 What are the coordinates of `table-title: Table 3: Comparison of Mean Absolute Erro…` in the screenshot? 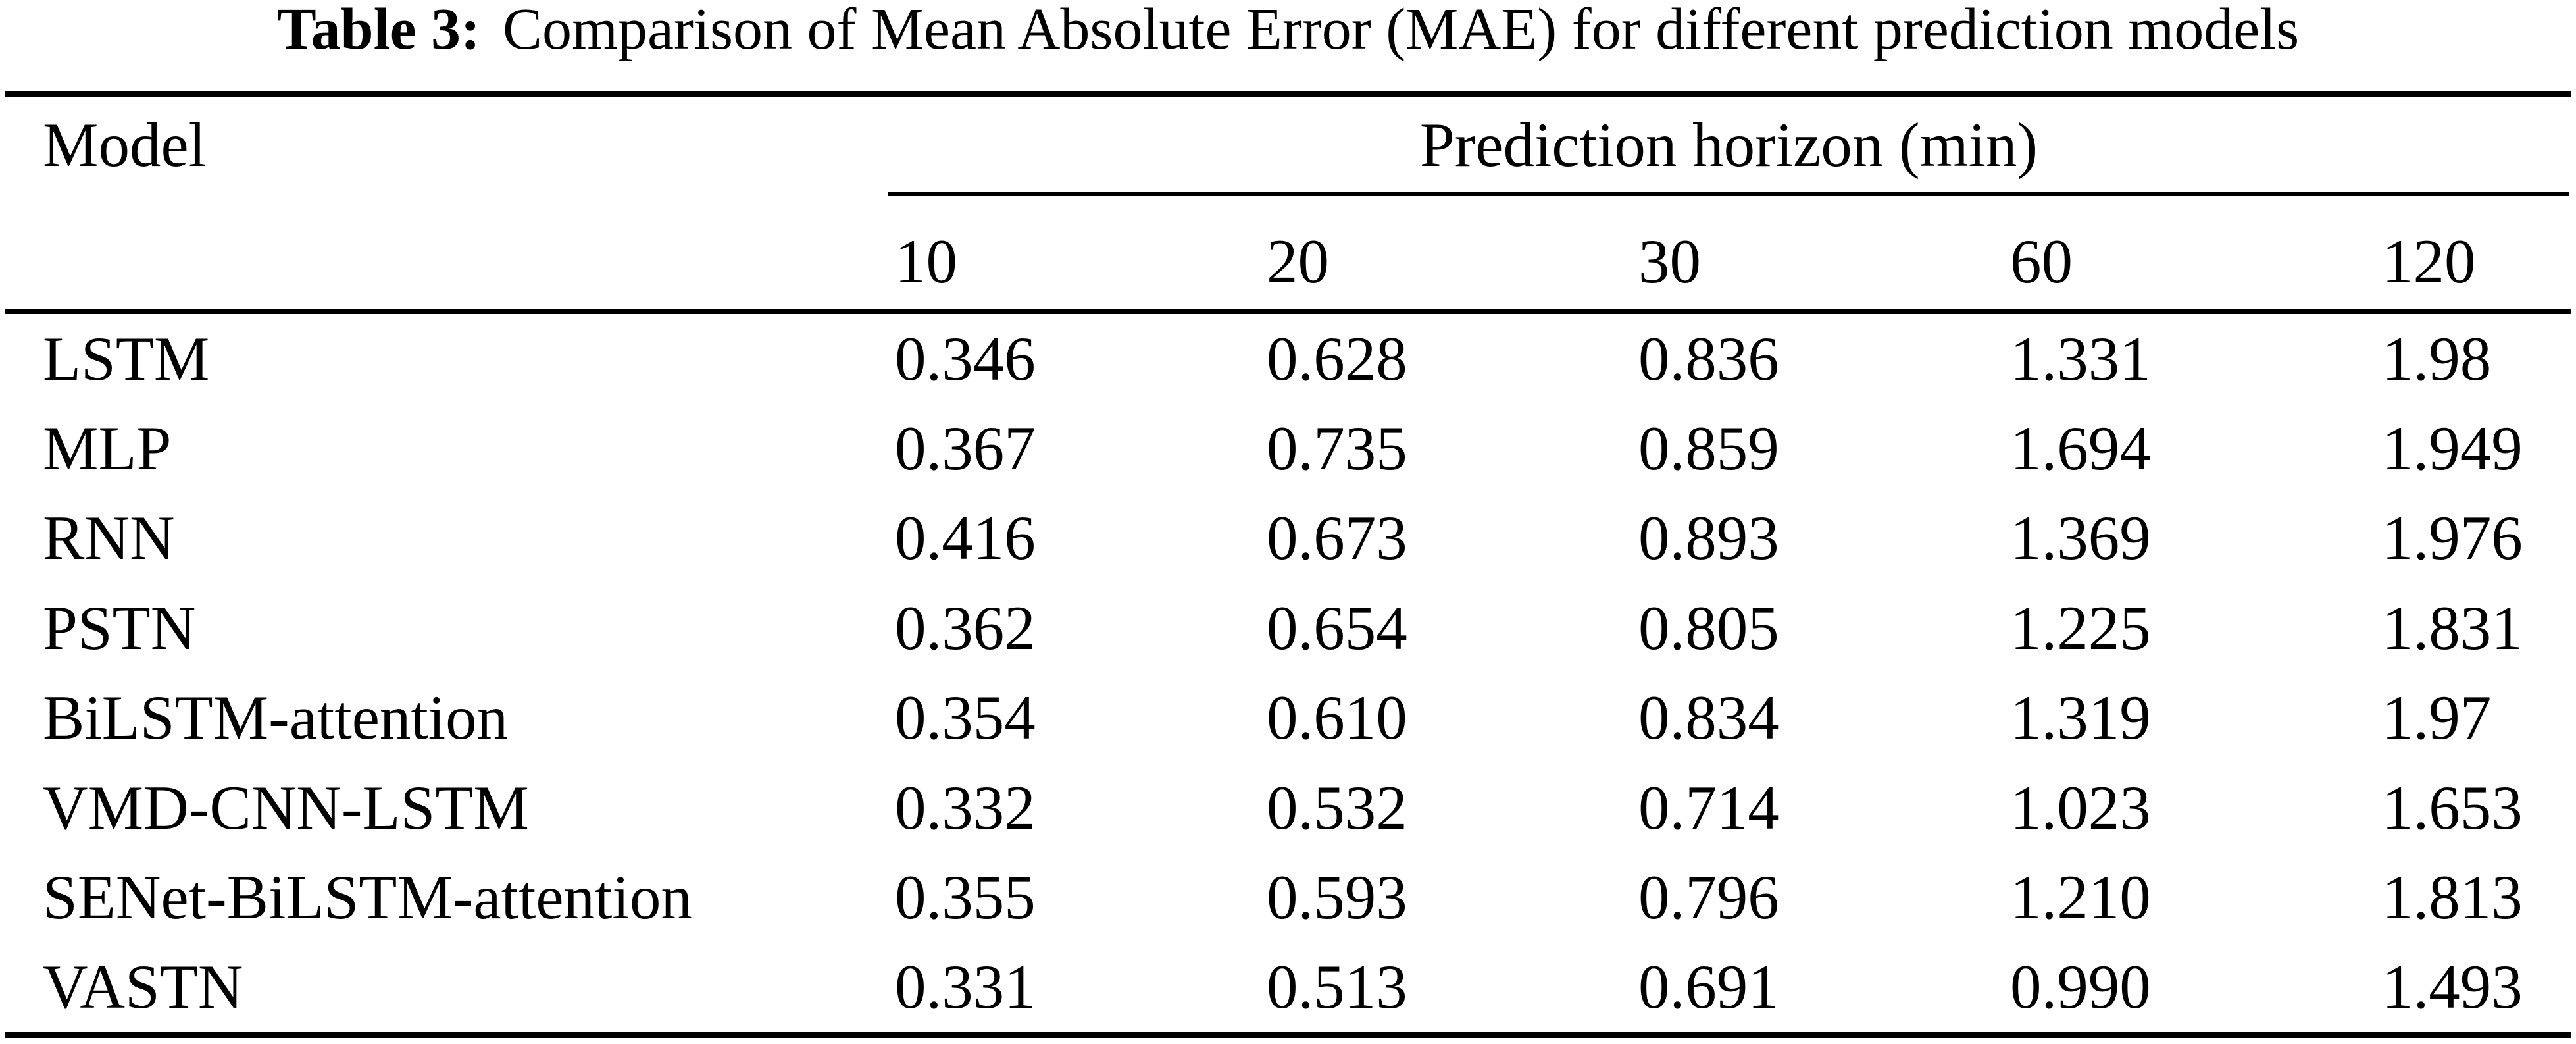 It's located at (1288, 29).